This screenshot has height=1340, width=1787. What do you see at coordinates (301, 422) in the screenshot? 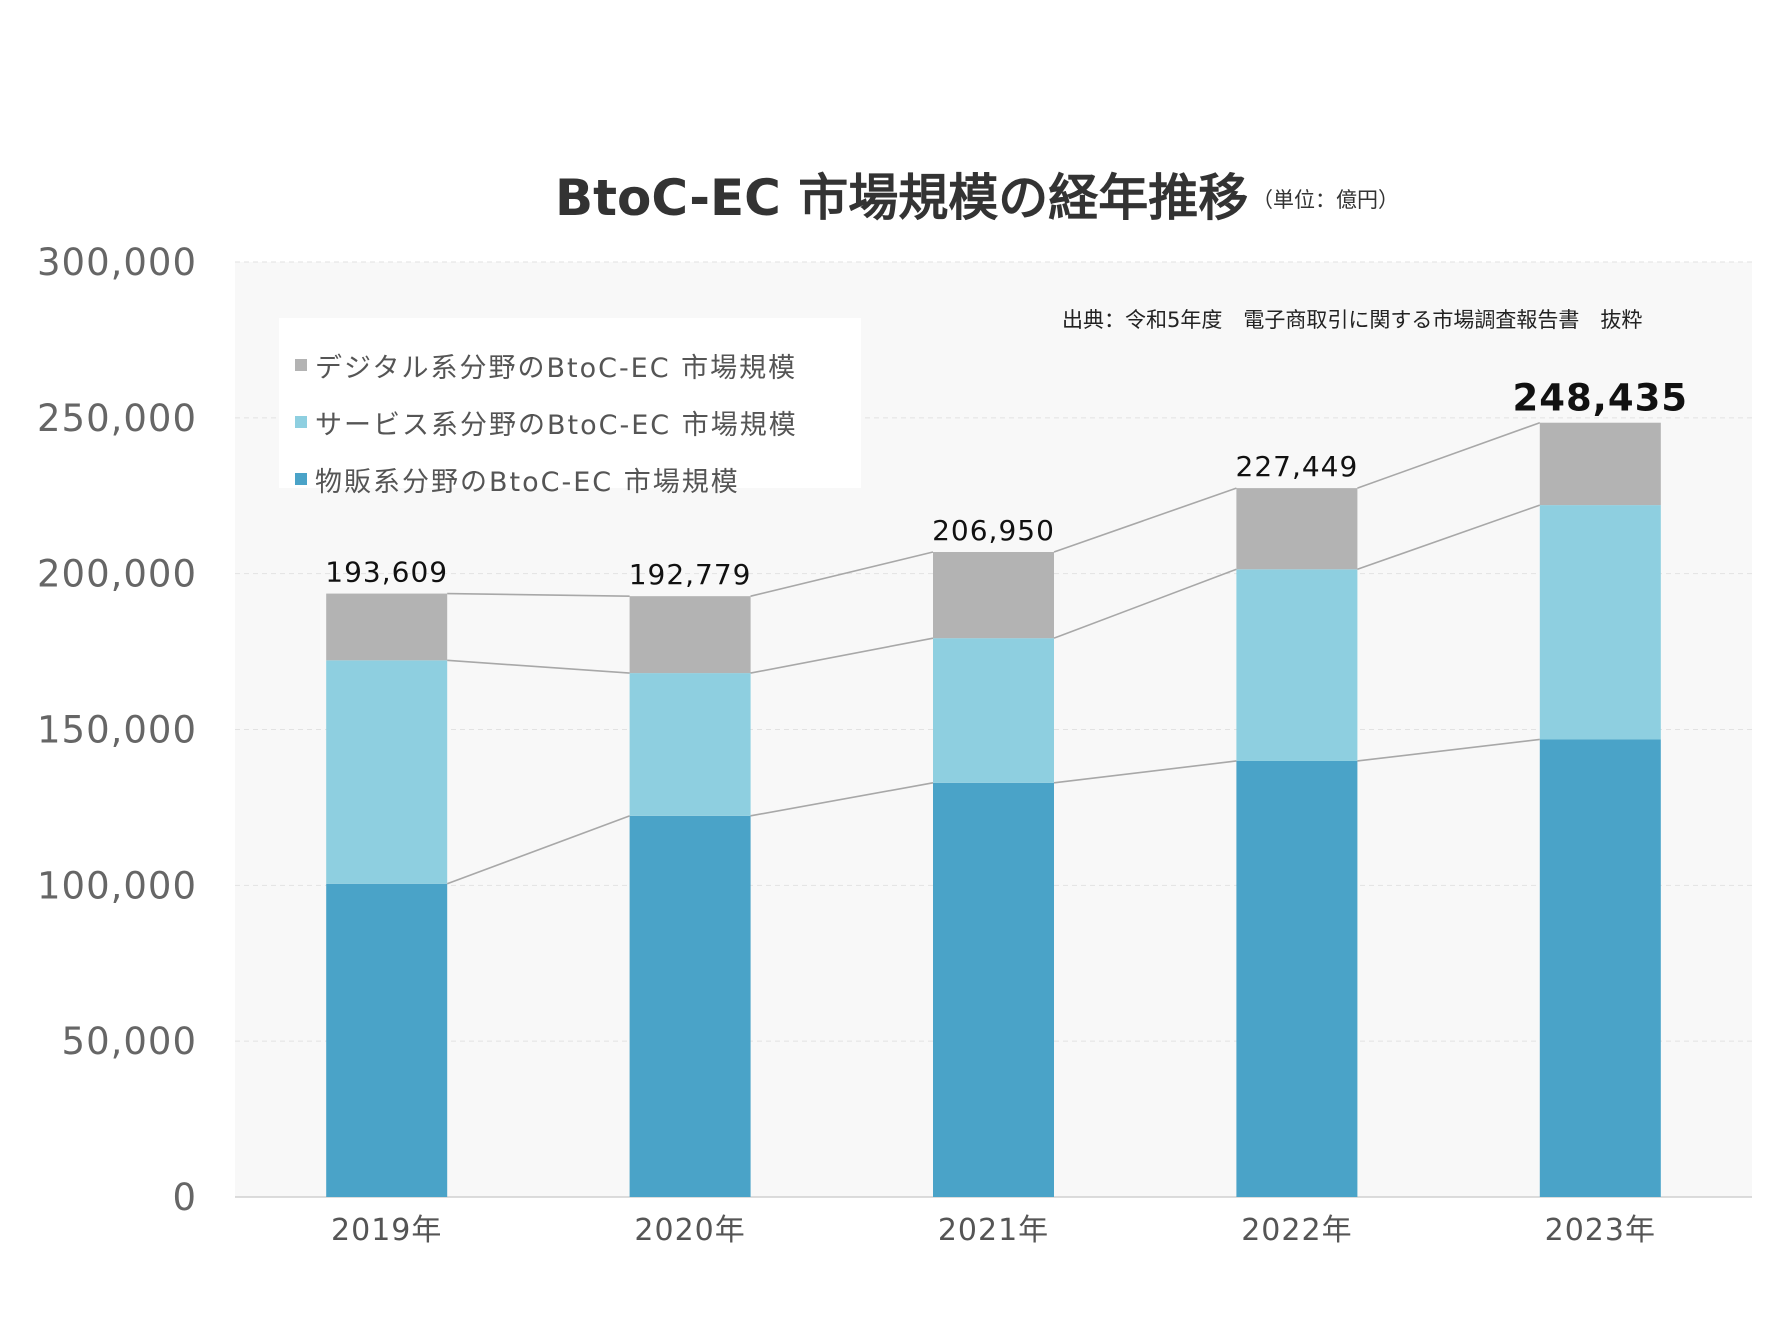
I see `legend-swatch-service` at bounding box center [301, 422].